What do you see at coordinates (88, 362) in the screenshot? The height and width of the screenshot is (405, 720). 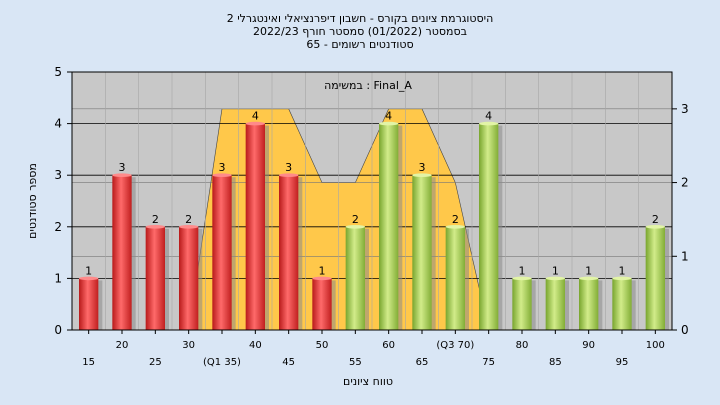 I see `x-tick-label: 15` at bounding box center [88, 362].